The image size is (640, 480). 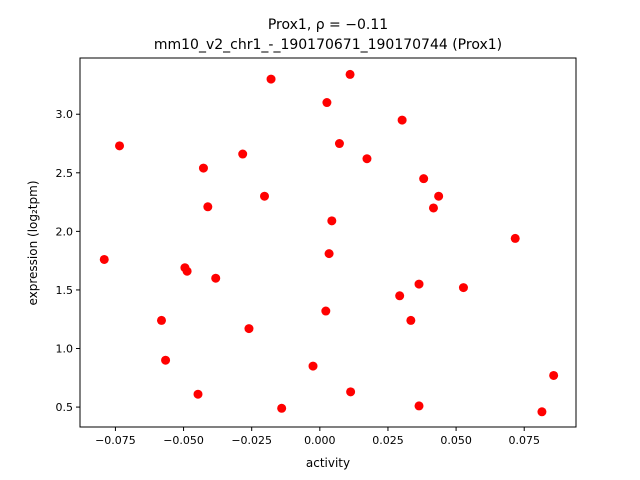 What do you see at coordinates (251, 440) in the screenshot?
I see `x-tick-label: −0.025` at bounding box center [251, 440].